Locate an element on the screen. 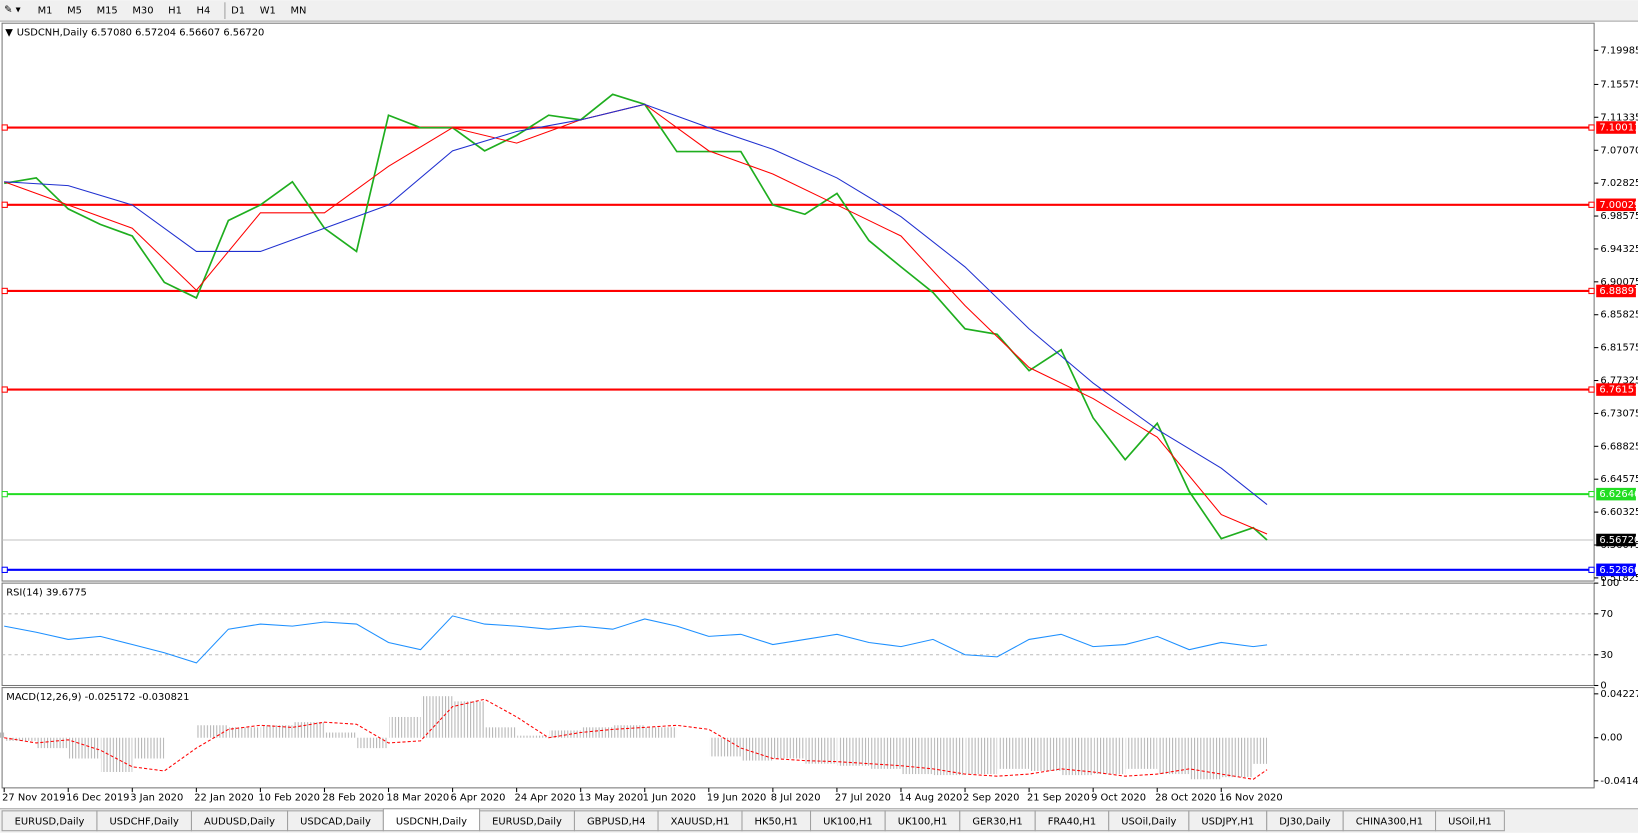  timeframe-button: H4 is located at coordinates (204, 11).